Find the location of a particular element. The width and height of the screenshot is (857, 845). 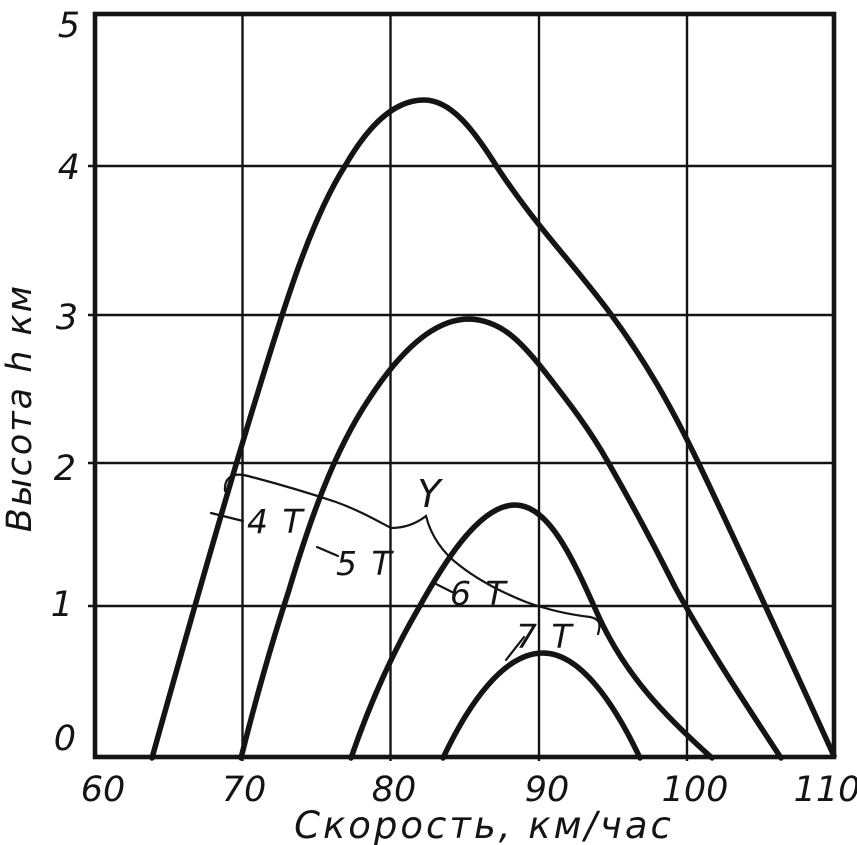

x-tick-70: 70 is located at coordinates (244, 790).